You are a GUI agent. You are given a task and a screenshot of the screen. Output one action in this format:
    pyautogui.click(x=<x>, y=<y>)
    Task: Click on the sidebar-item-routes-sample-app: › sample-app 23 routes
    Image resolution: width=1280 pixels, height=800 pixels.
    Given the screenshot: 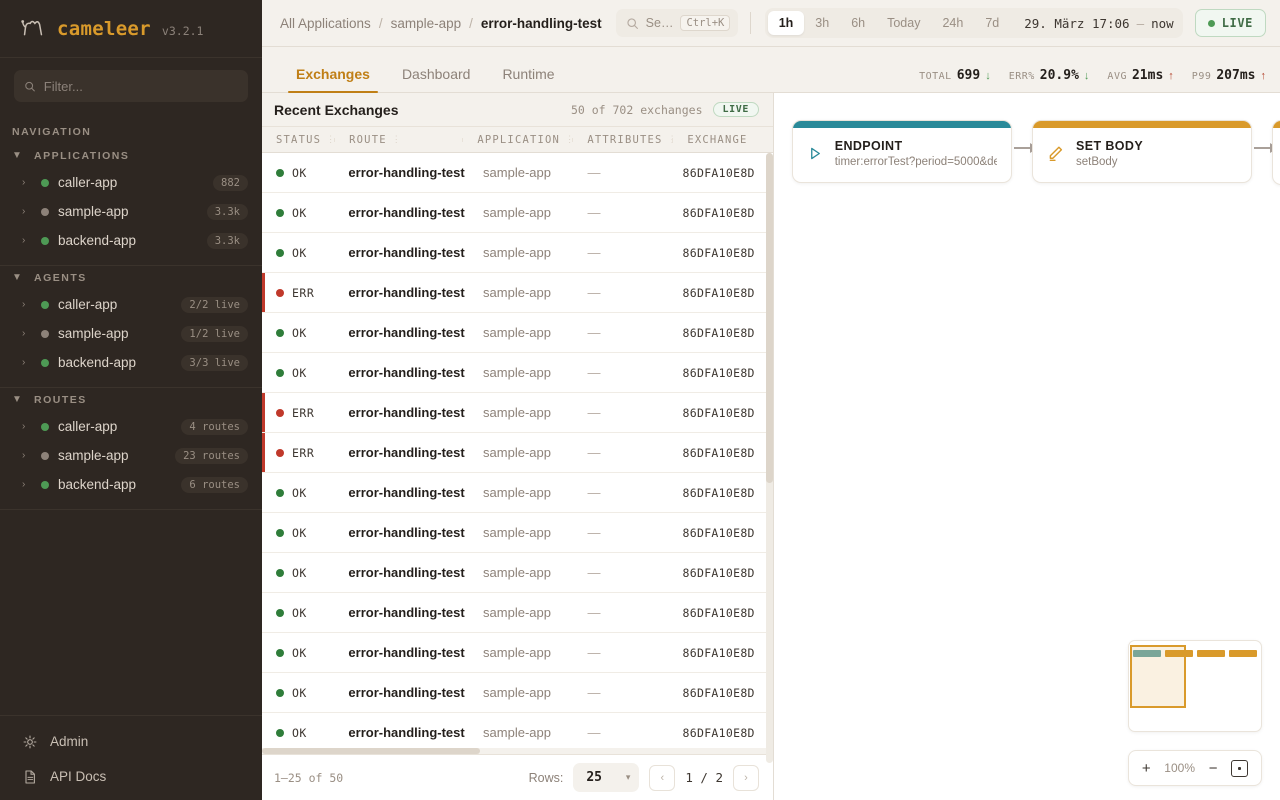 What is the action you would take?
    pyautogui.click(x=131, y=455)
    